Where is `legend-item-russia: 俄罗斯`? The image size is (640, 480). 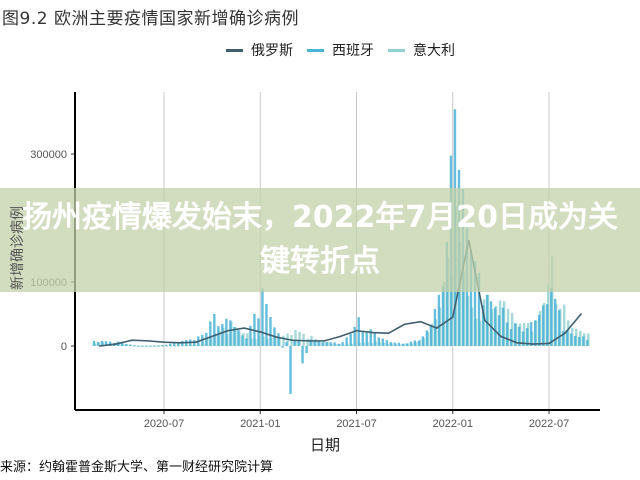 legend-item-russia: 俄罗斯 is located at coordinates (259, 50).